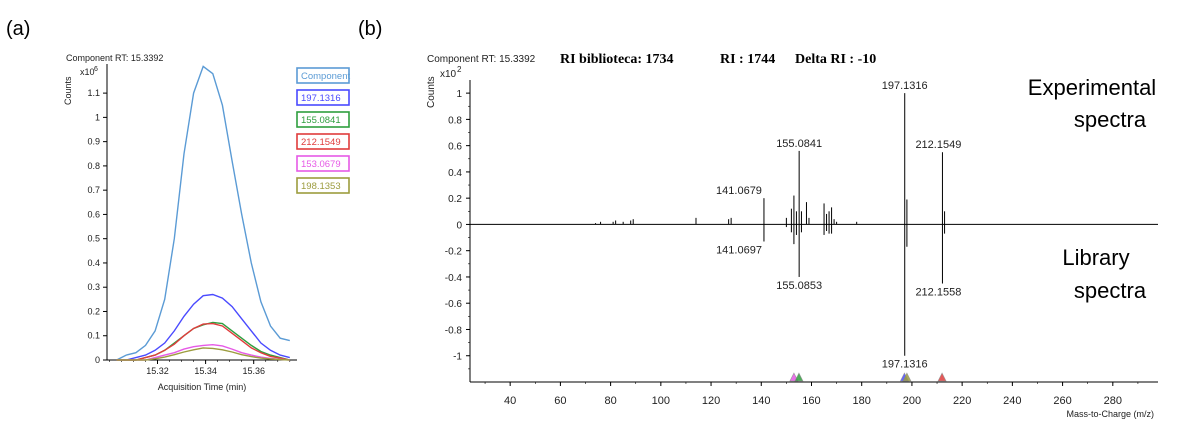  I want to click on ri-library: RI biblioteca: 1734, so click(617, 59).